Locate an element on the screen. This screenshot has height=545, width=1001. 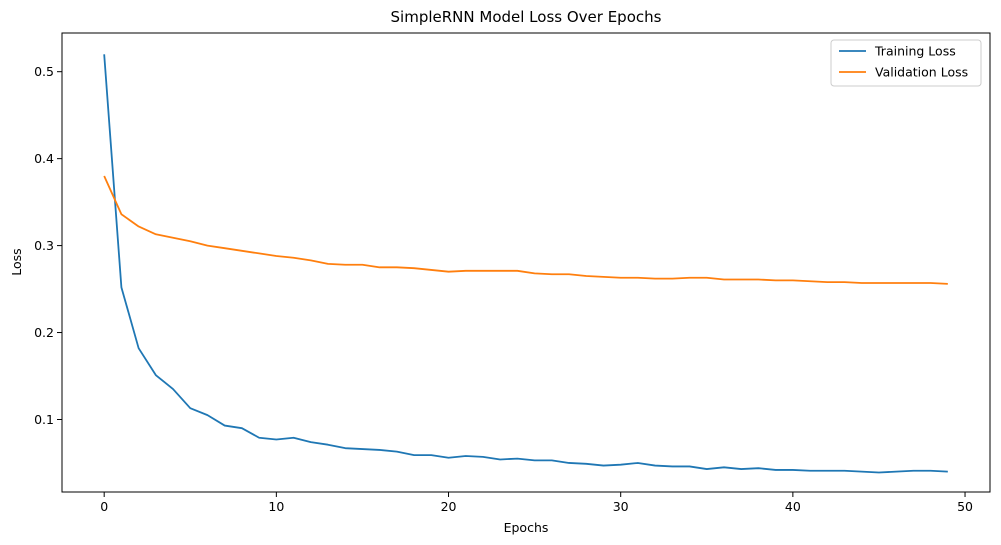
x-tick-label: 20 is located at coordinates (449, 506).